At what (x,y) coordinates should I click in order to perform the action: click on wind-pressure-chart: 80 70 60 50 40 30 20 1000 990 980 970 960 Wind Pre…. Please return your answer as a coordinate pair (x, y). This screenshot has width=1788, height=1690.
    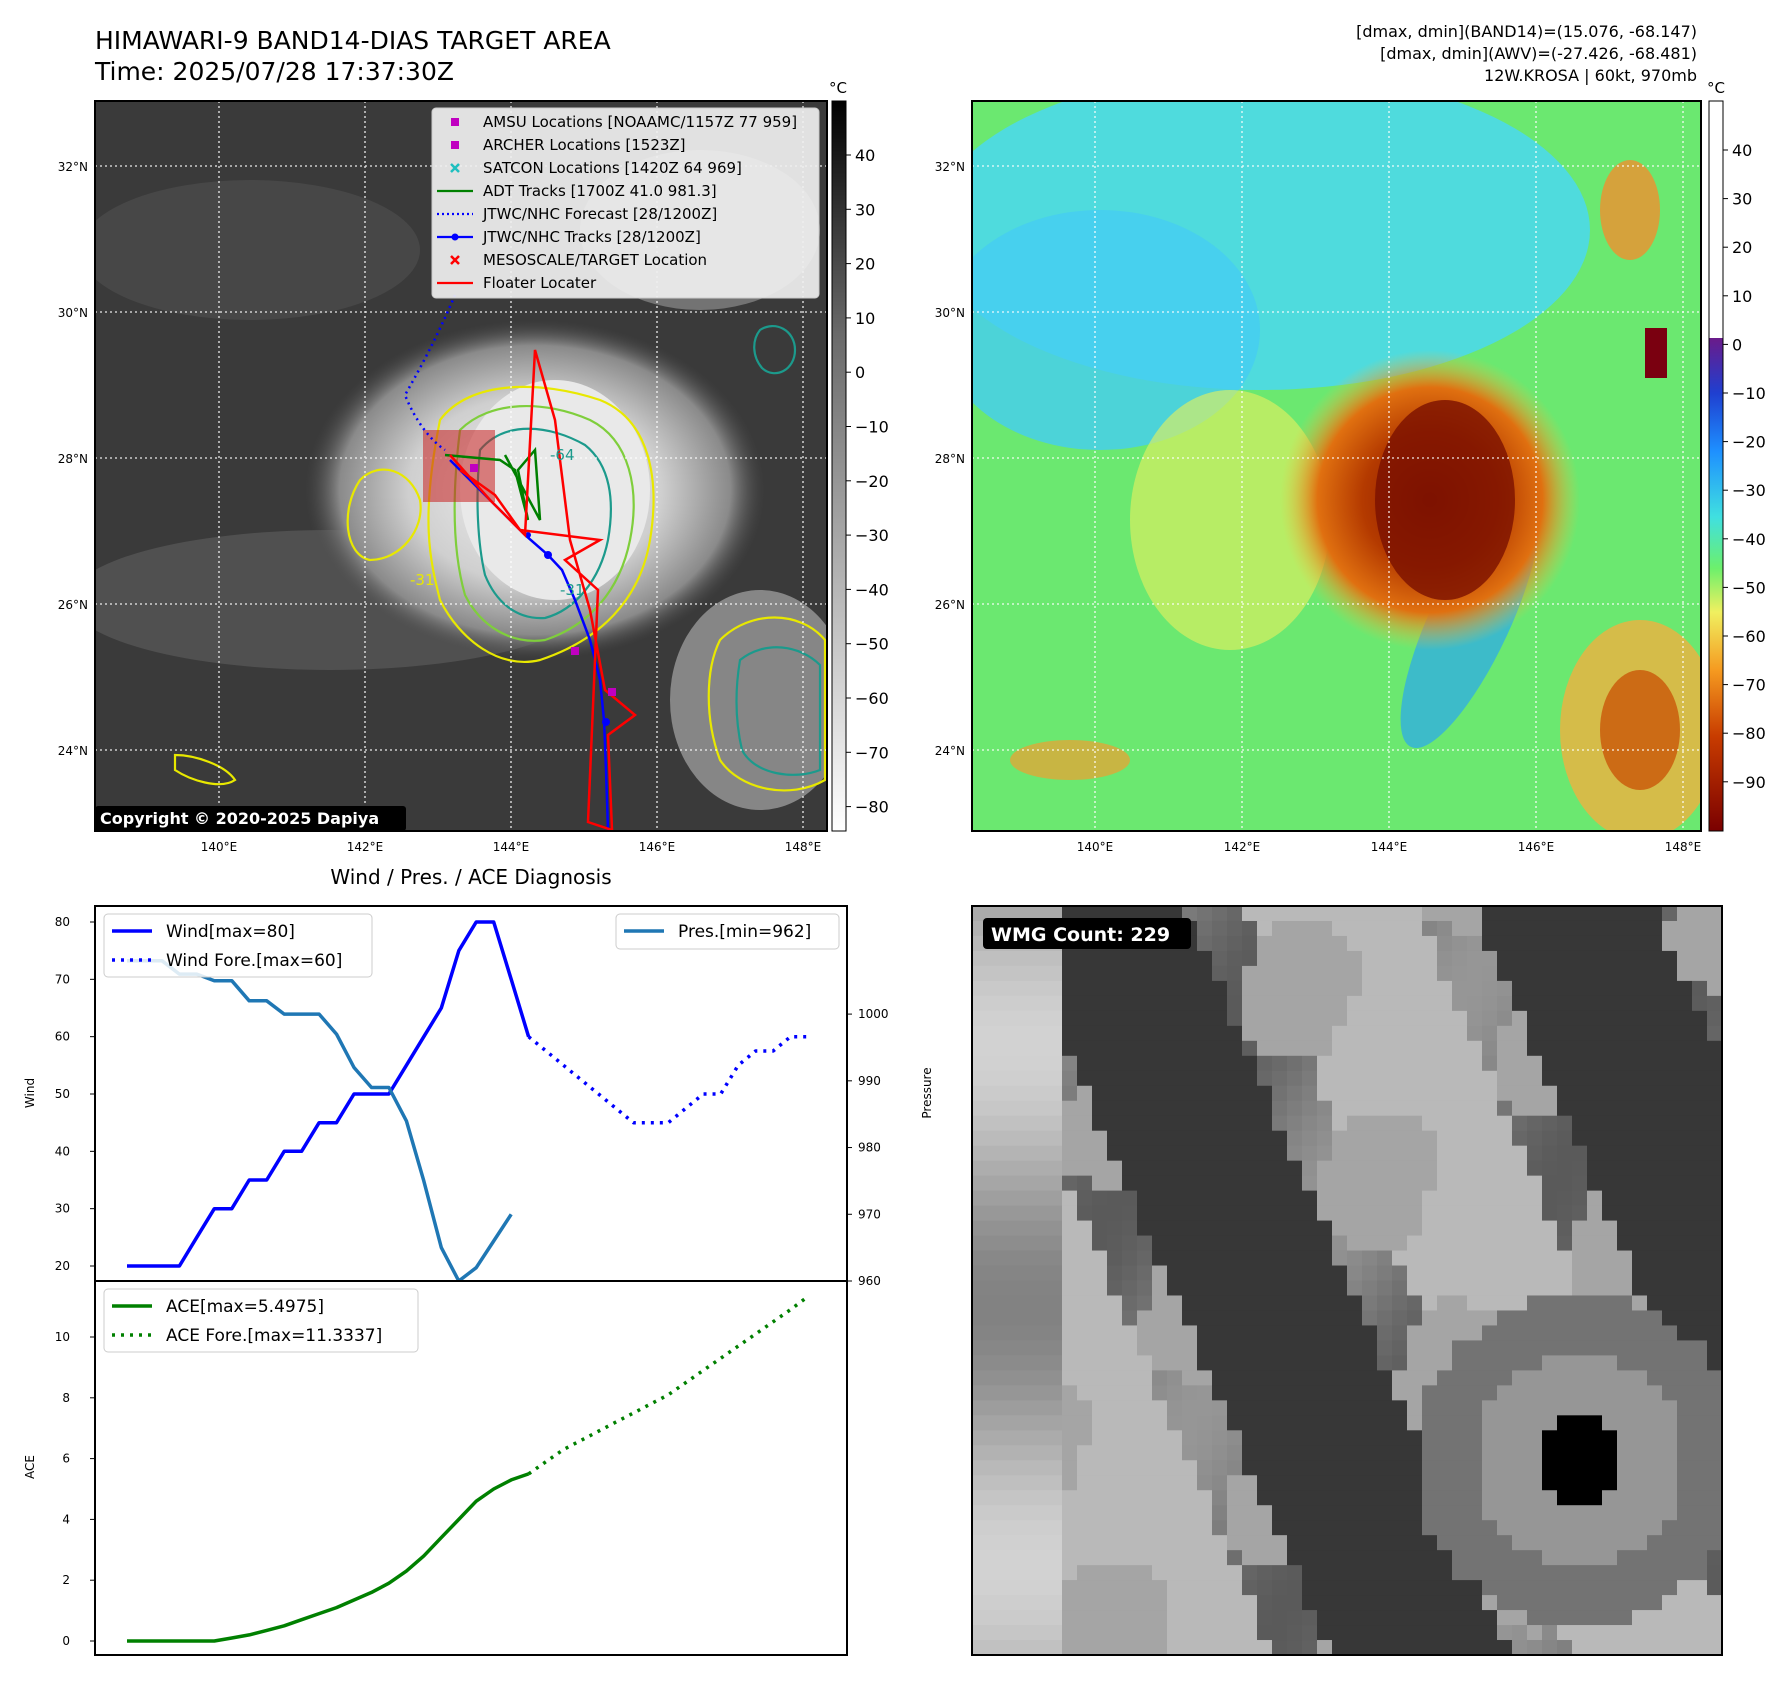
    Looking at the image, I should click on (478, 1096).